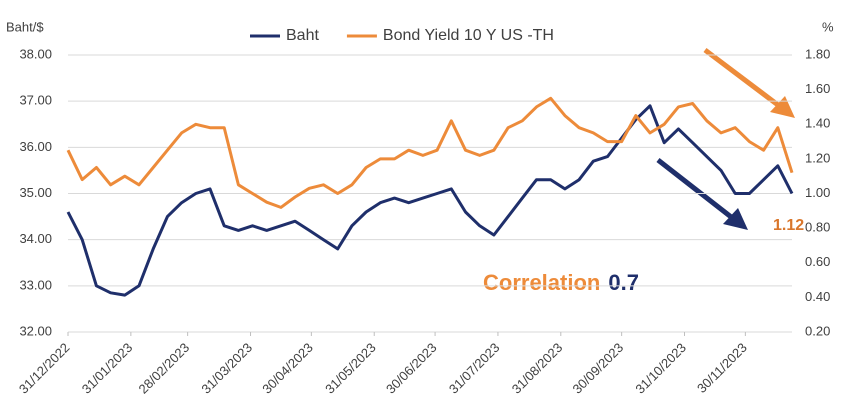 This screenshot has height=416, width=842. Describe the element at coordinates (474, 368) in the screenshot. I see `x-tick-label: 31/07/2023` at that location.